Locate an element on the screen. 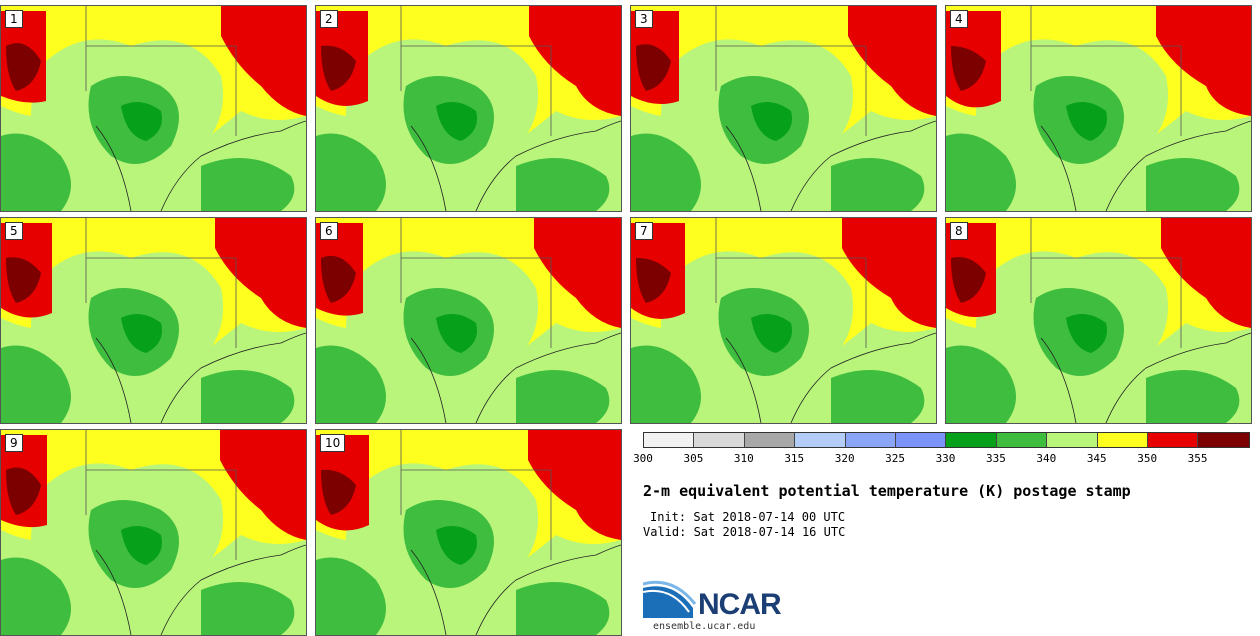  colorbar-tick-label: 325 is located at coordinates (895, 458).